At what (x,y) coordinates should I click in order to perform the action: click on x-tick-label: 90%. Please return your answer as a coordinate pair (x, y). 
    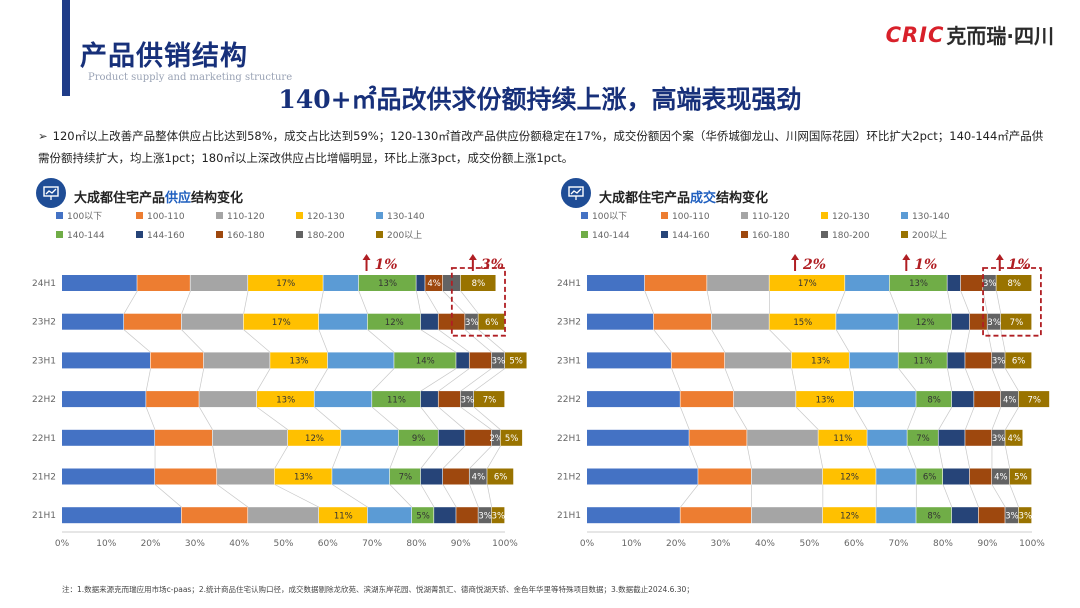
    Looking at the image, I should click on (461, 544).